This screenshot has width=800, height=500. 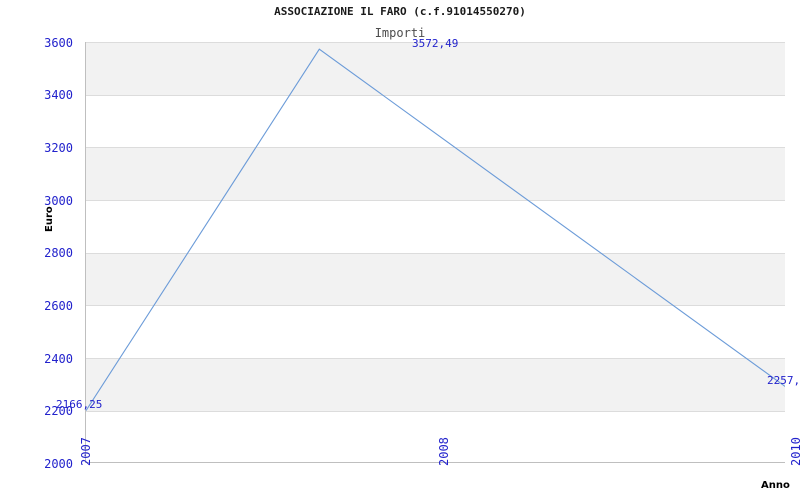 What do you see at coordinates (58, 95) in the screenshot?
I see `y-tick-label: 3400` at bounding box center [58, 95].